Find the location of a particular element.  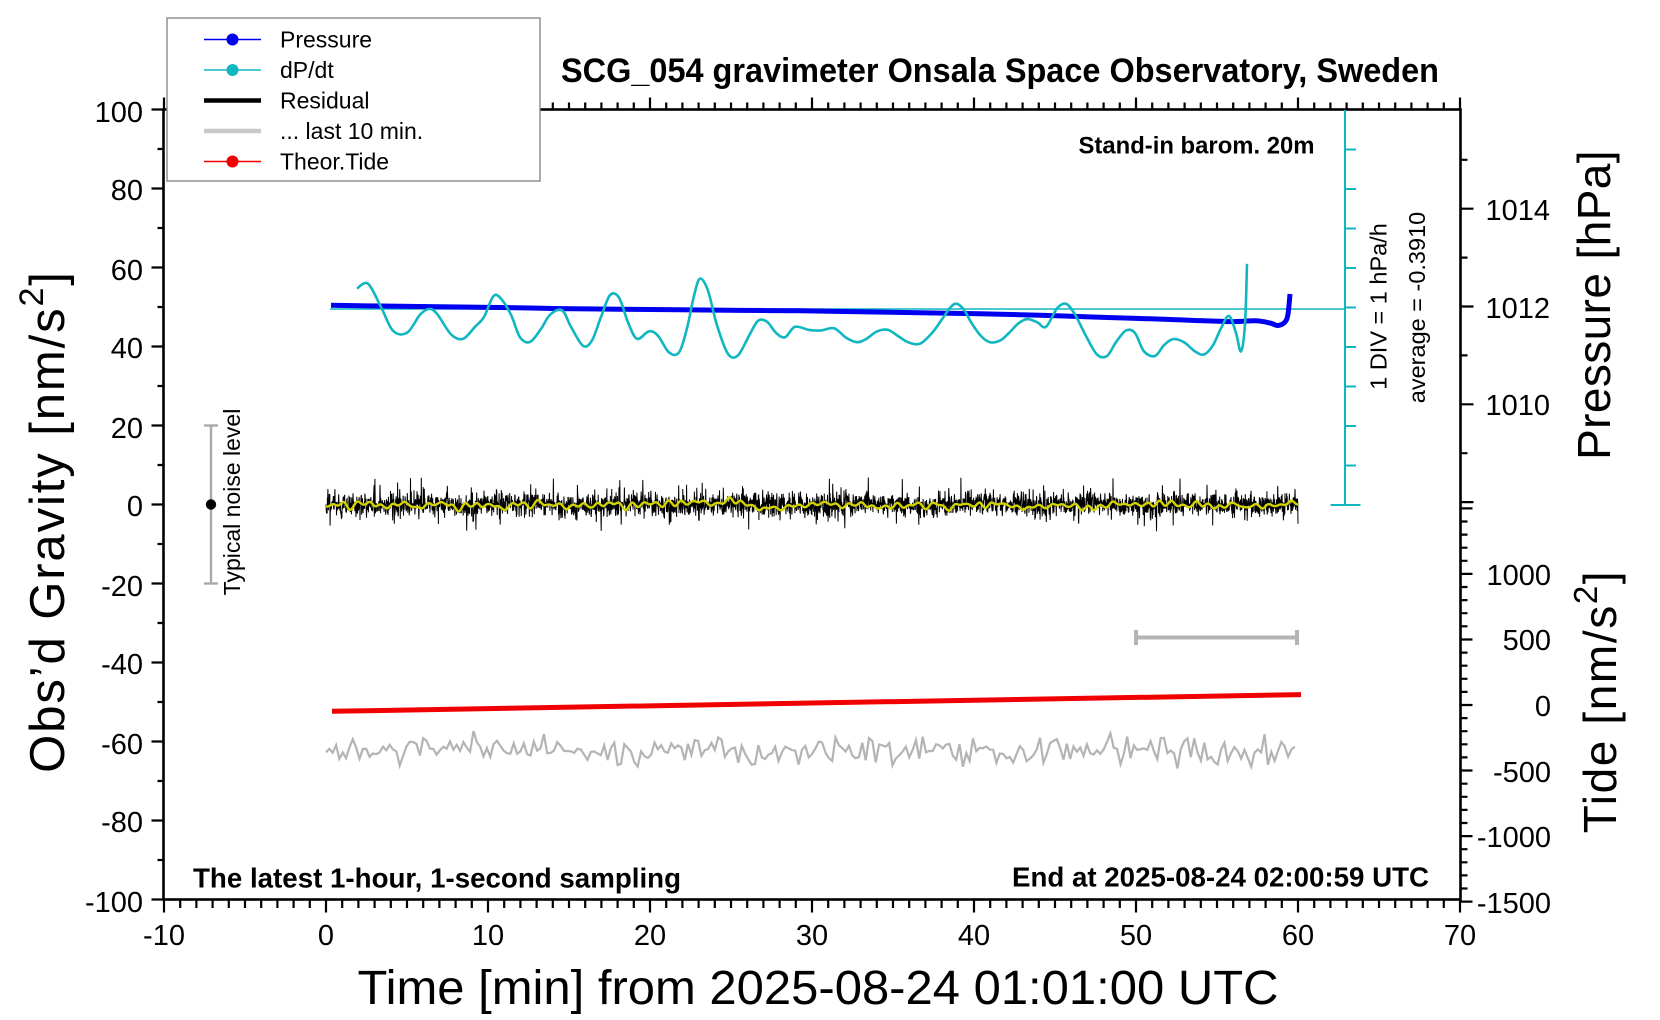

svg-text: -40 is located at coordinates (122, 665).